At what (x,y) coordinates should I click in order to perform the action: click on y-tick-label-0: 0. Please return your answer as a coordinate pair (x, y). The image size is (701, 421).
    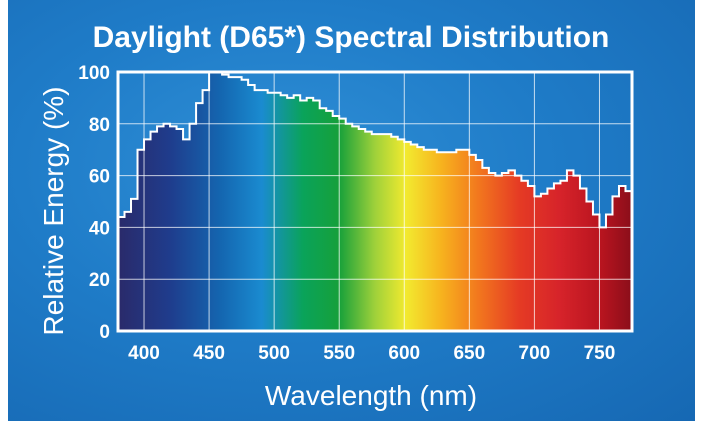
    Looking at the image, I should click on (104, 332).